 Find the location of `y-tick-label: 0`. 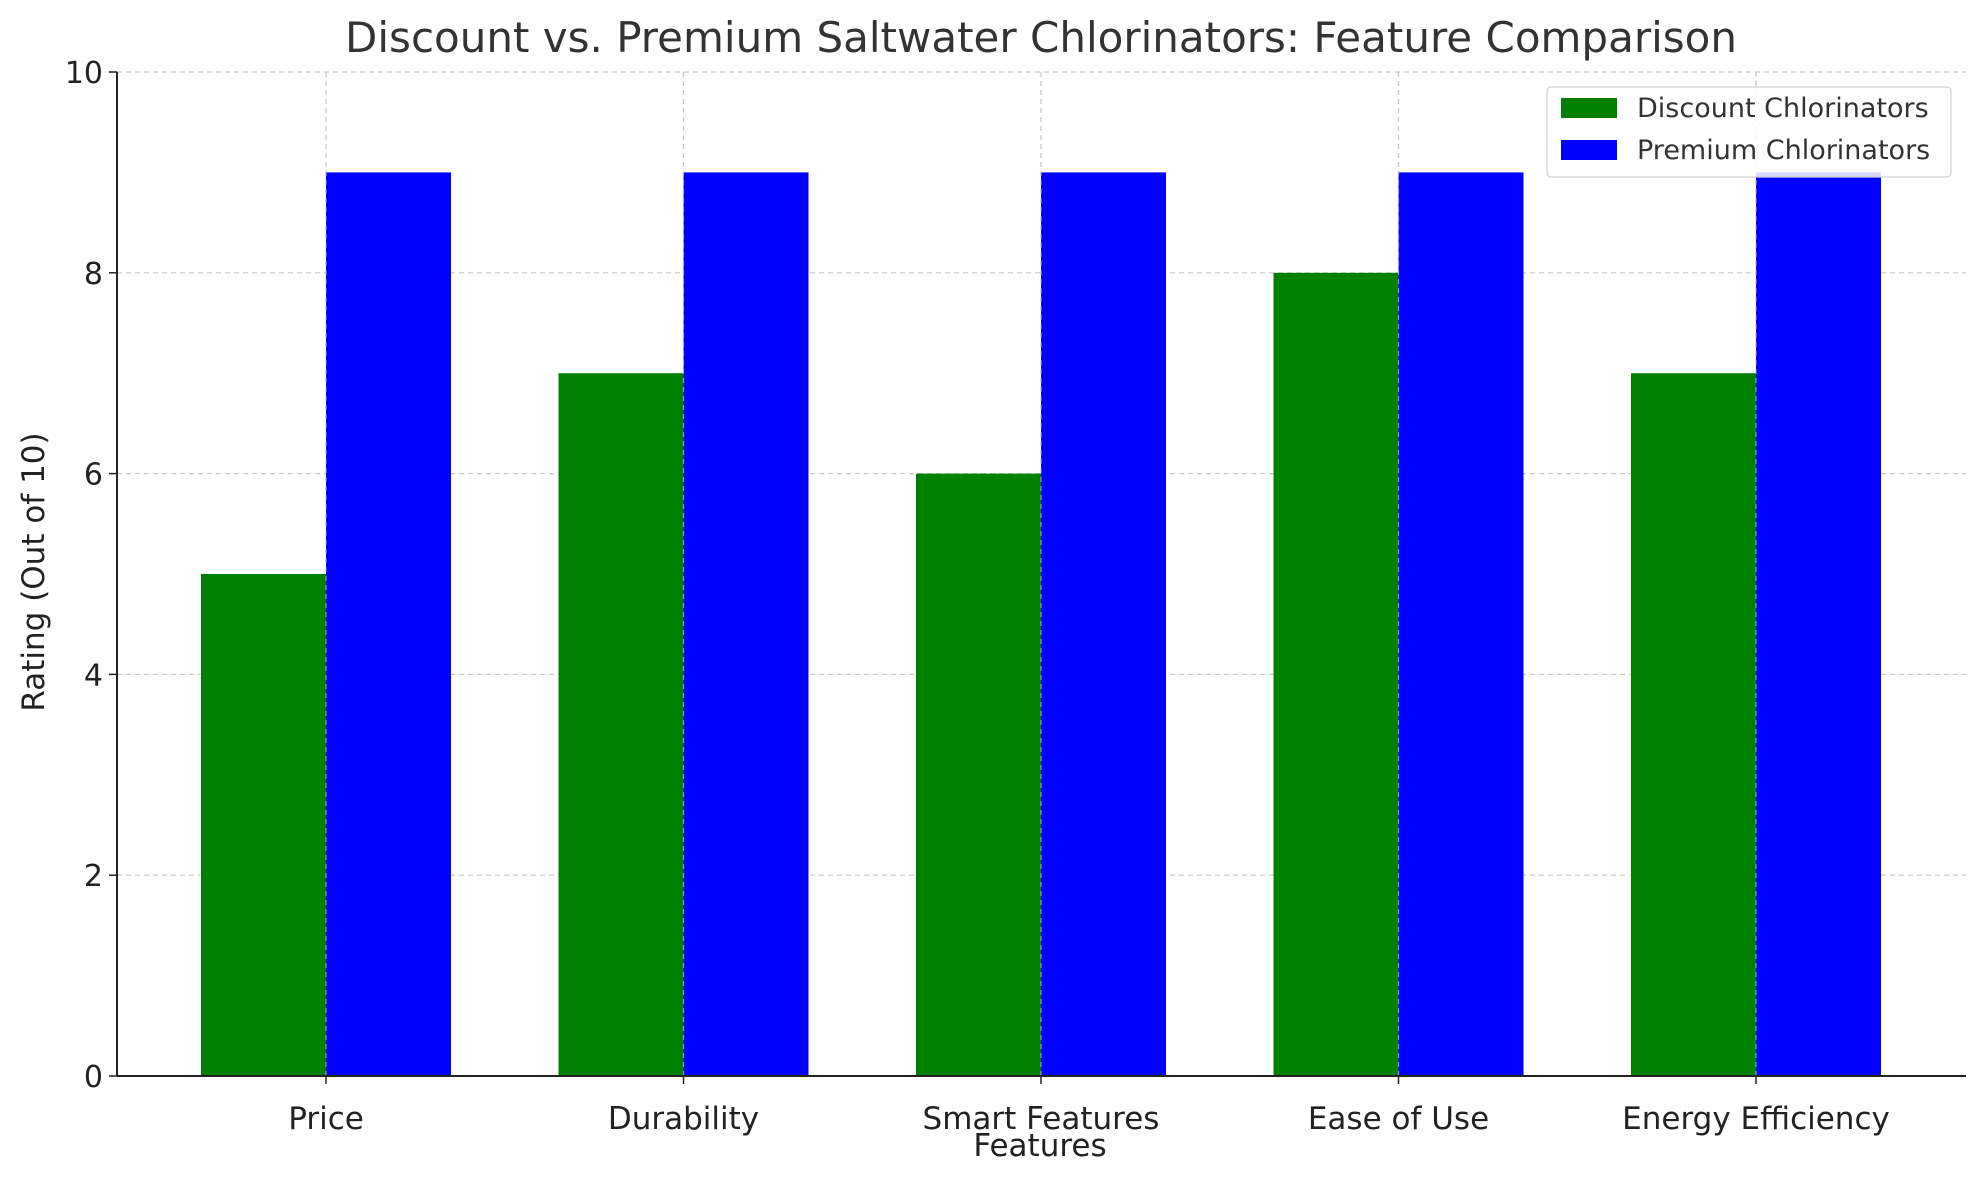

y-tick-label: 0 is located at coordinates (93, 1077).